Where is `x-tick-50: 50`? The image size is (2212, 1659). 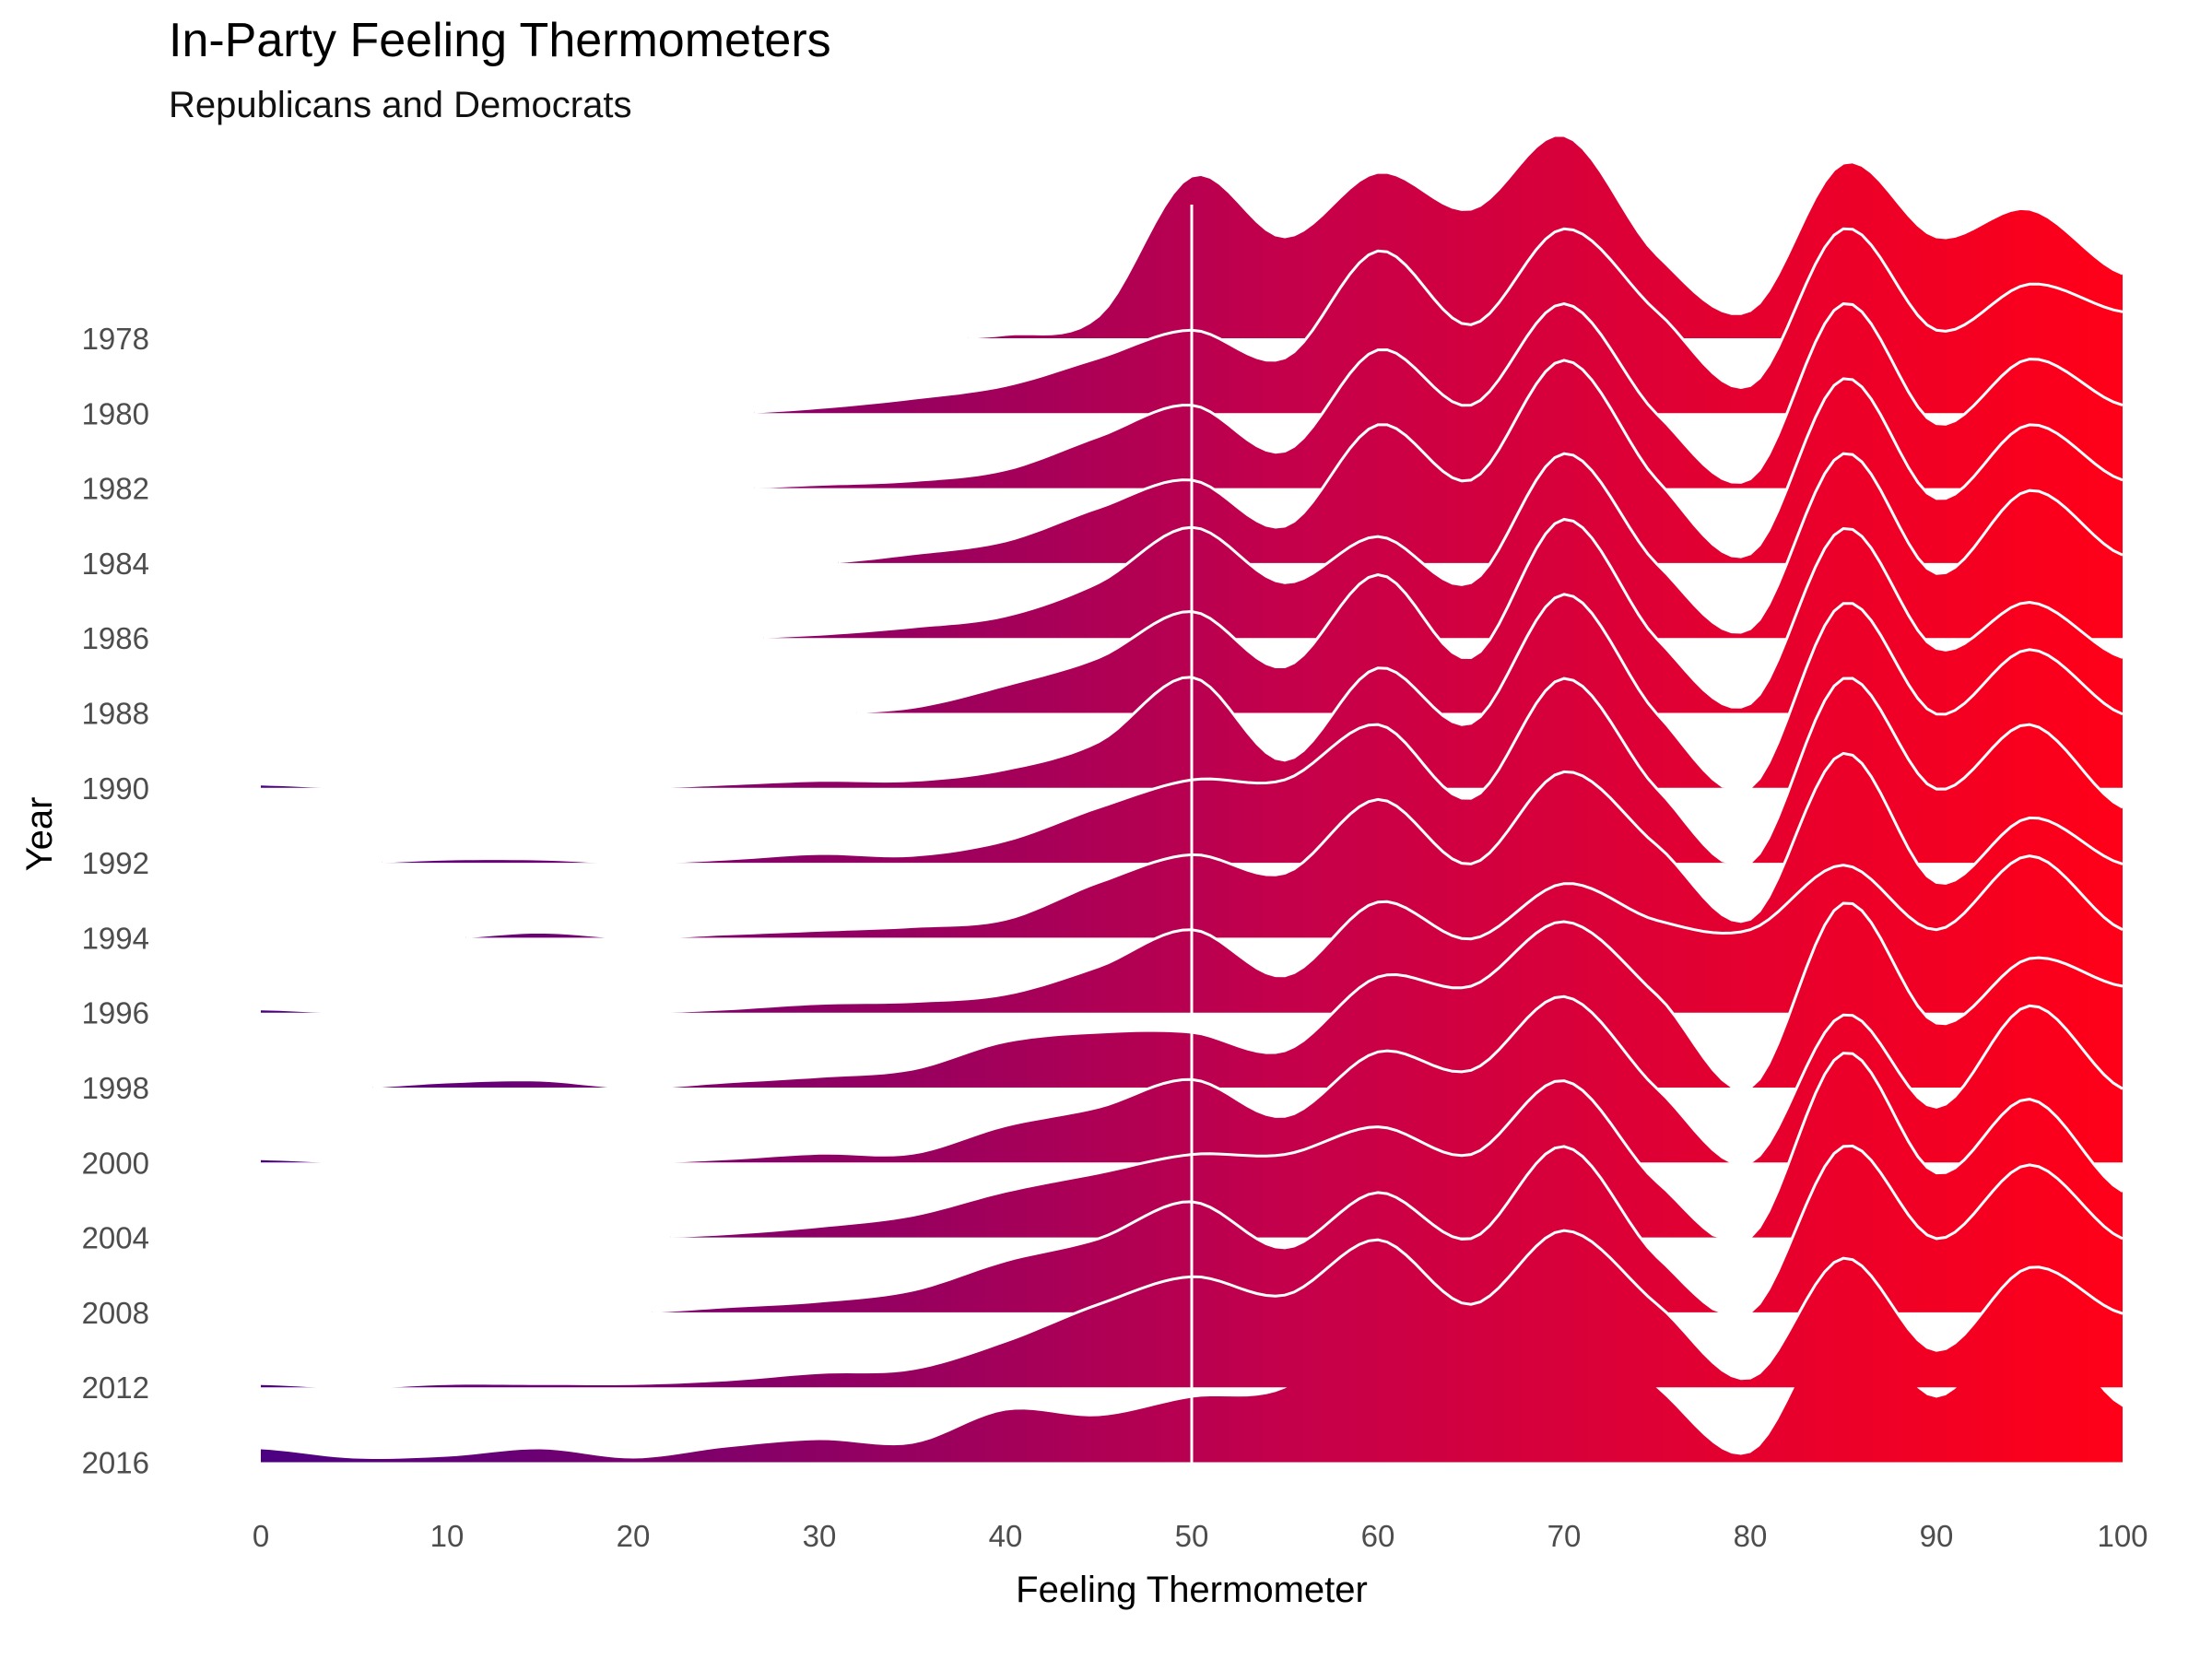
x-tick-50: 50 is located at coordinates (1192, 1536).